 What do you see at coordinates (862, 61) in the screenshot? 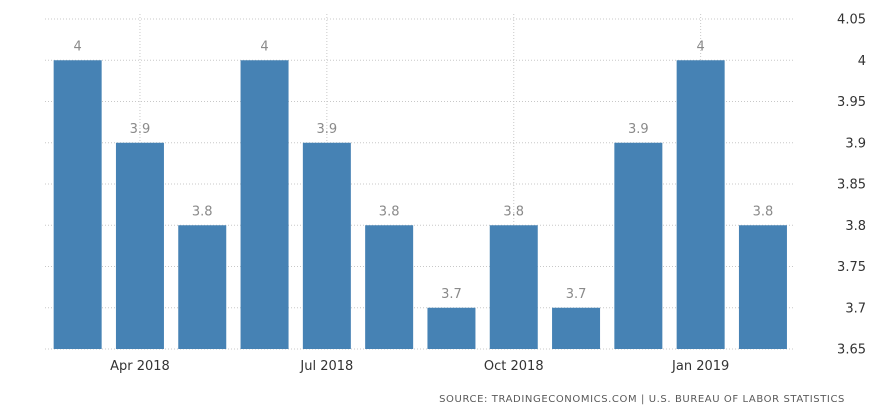
I see `y-tick-label: 4` at bounding box center [862, 61].